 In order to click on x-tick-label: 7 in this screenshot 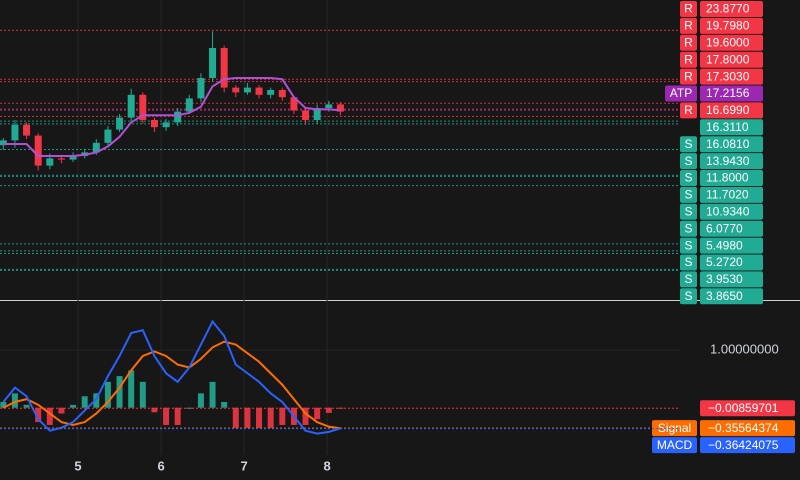, I will do `click(243, 465)`.